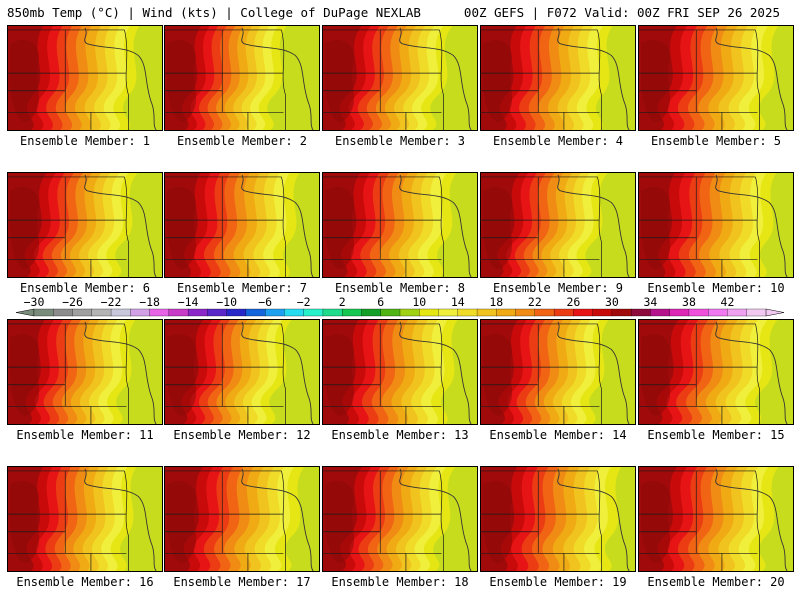  Describe the element at coordinates (558, 288) in the screenshot. I see `ensemble-member-label: Ensemble Member: 9` at that location.